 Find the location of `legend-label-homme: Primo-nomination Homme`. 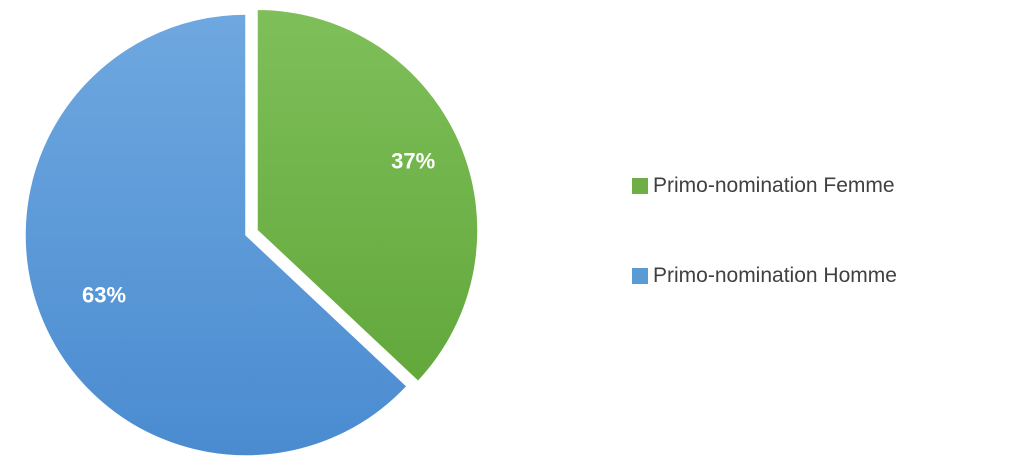

legend-label-homme: Primo-nomination Homme is located at coordinates (775, 275).